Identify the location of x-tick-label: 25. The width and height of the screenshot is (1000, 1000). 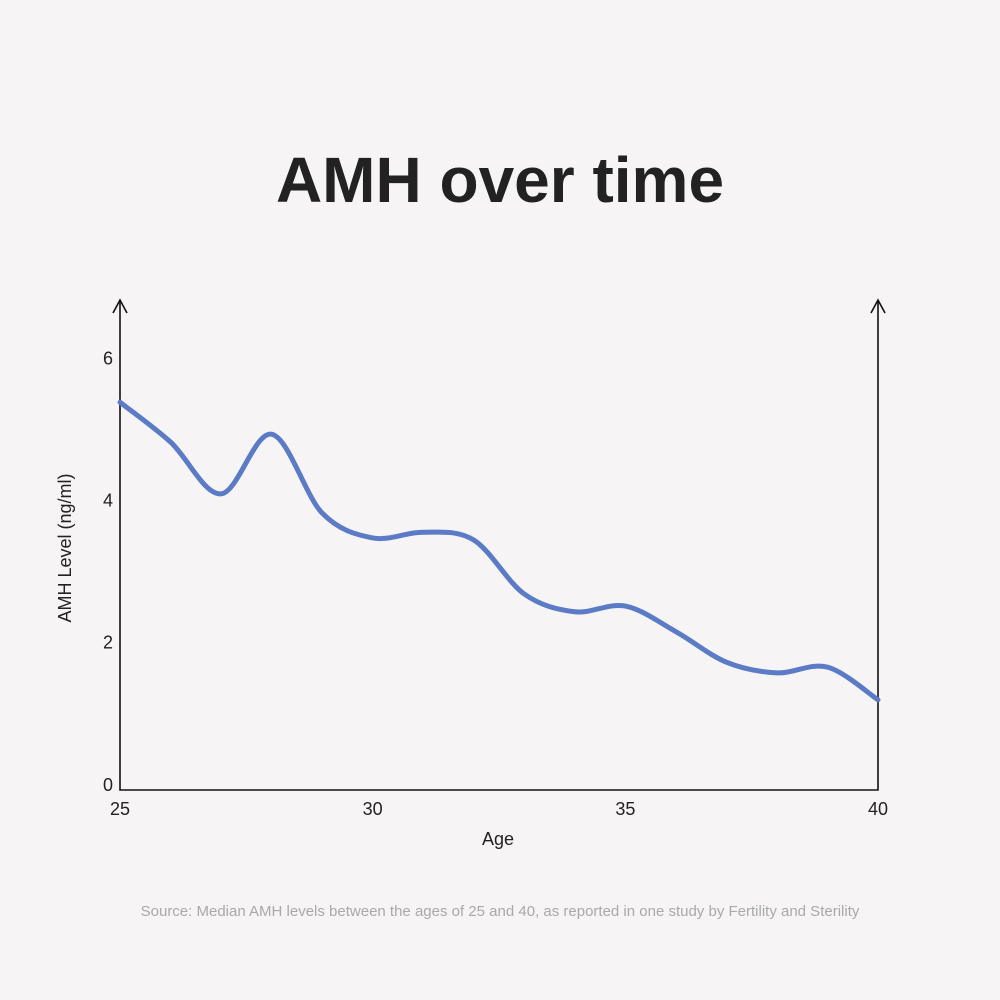
(120, 809).